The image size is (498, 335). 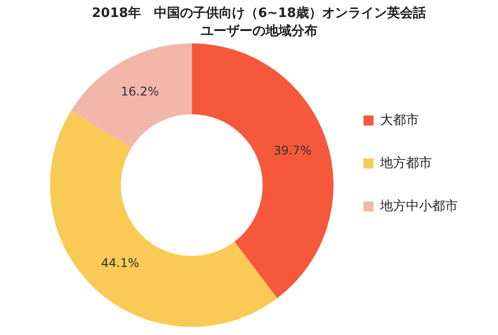 What do you see at coordinates (418, 206) in the screenshot?
I see `legend-label: 地方中小都市` at bounding box center [418, 206].